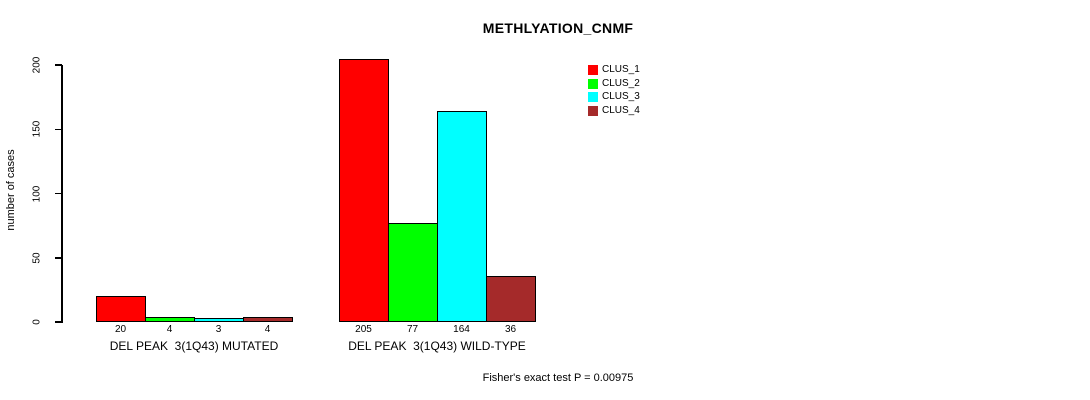 Image resolution: width=1090 pixels, height=400 pixels. I want to click on legend-item: CLUS_4, so click(614, 110).